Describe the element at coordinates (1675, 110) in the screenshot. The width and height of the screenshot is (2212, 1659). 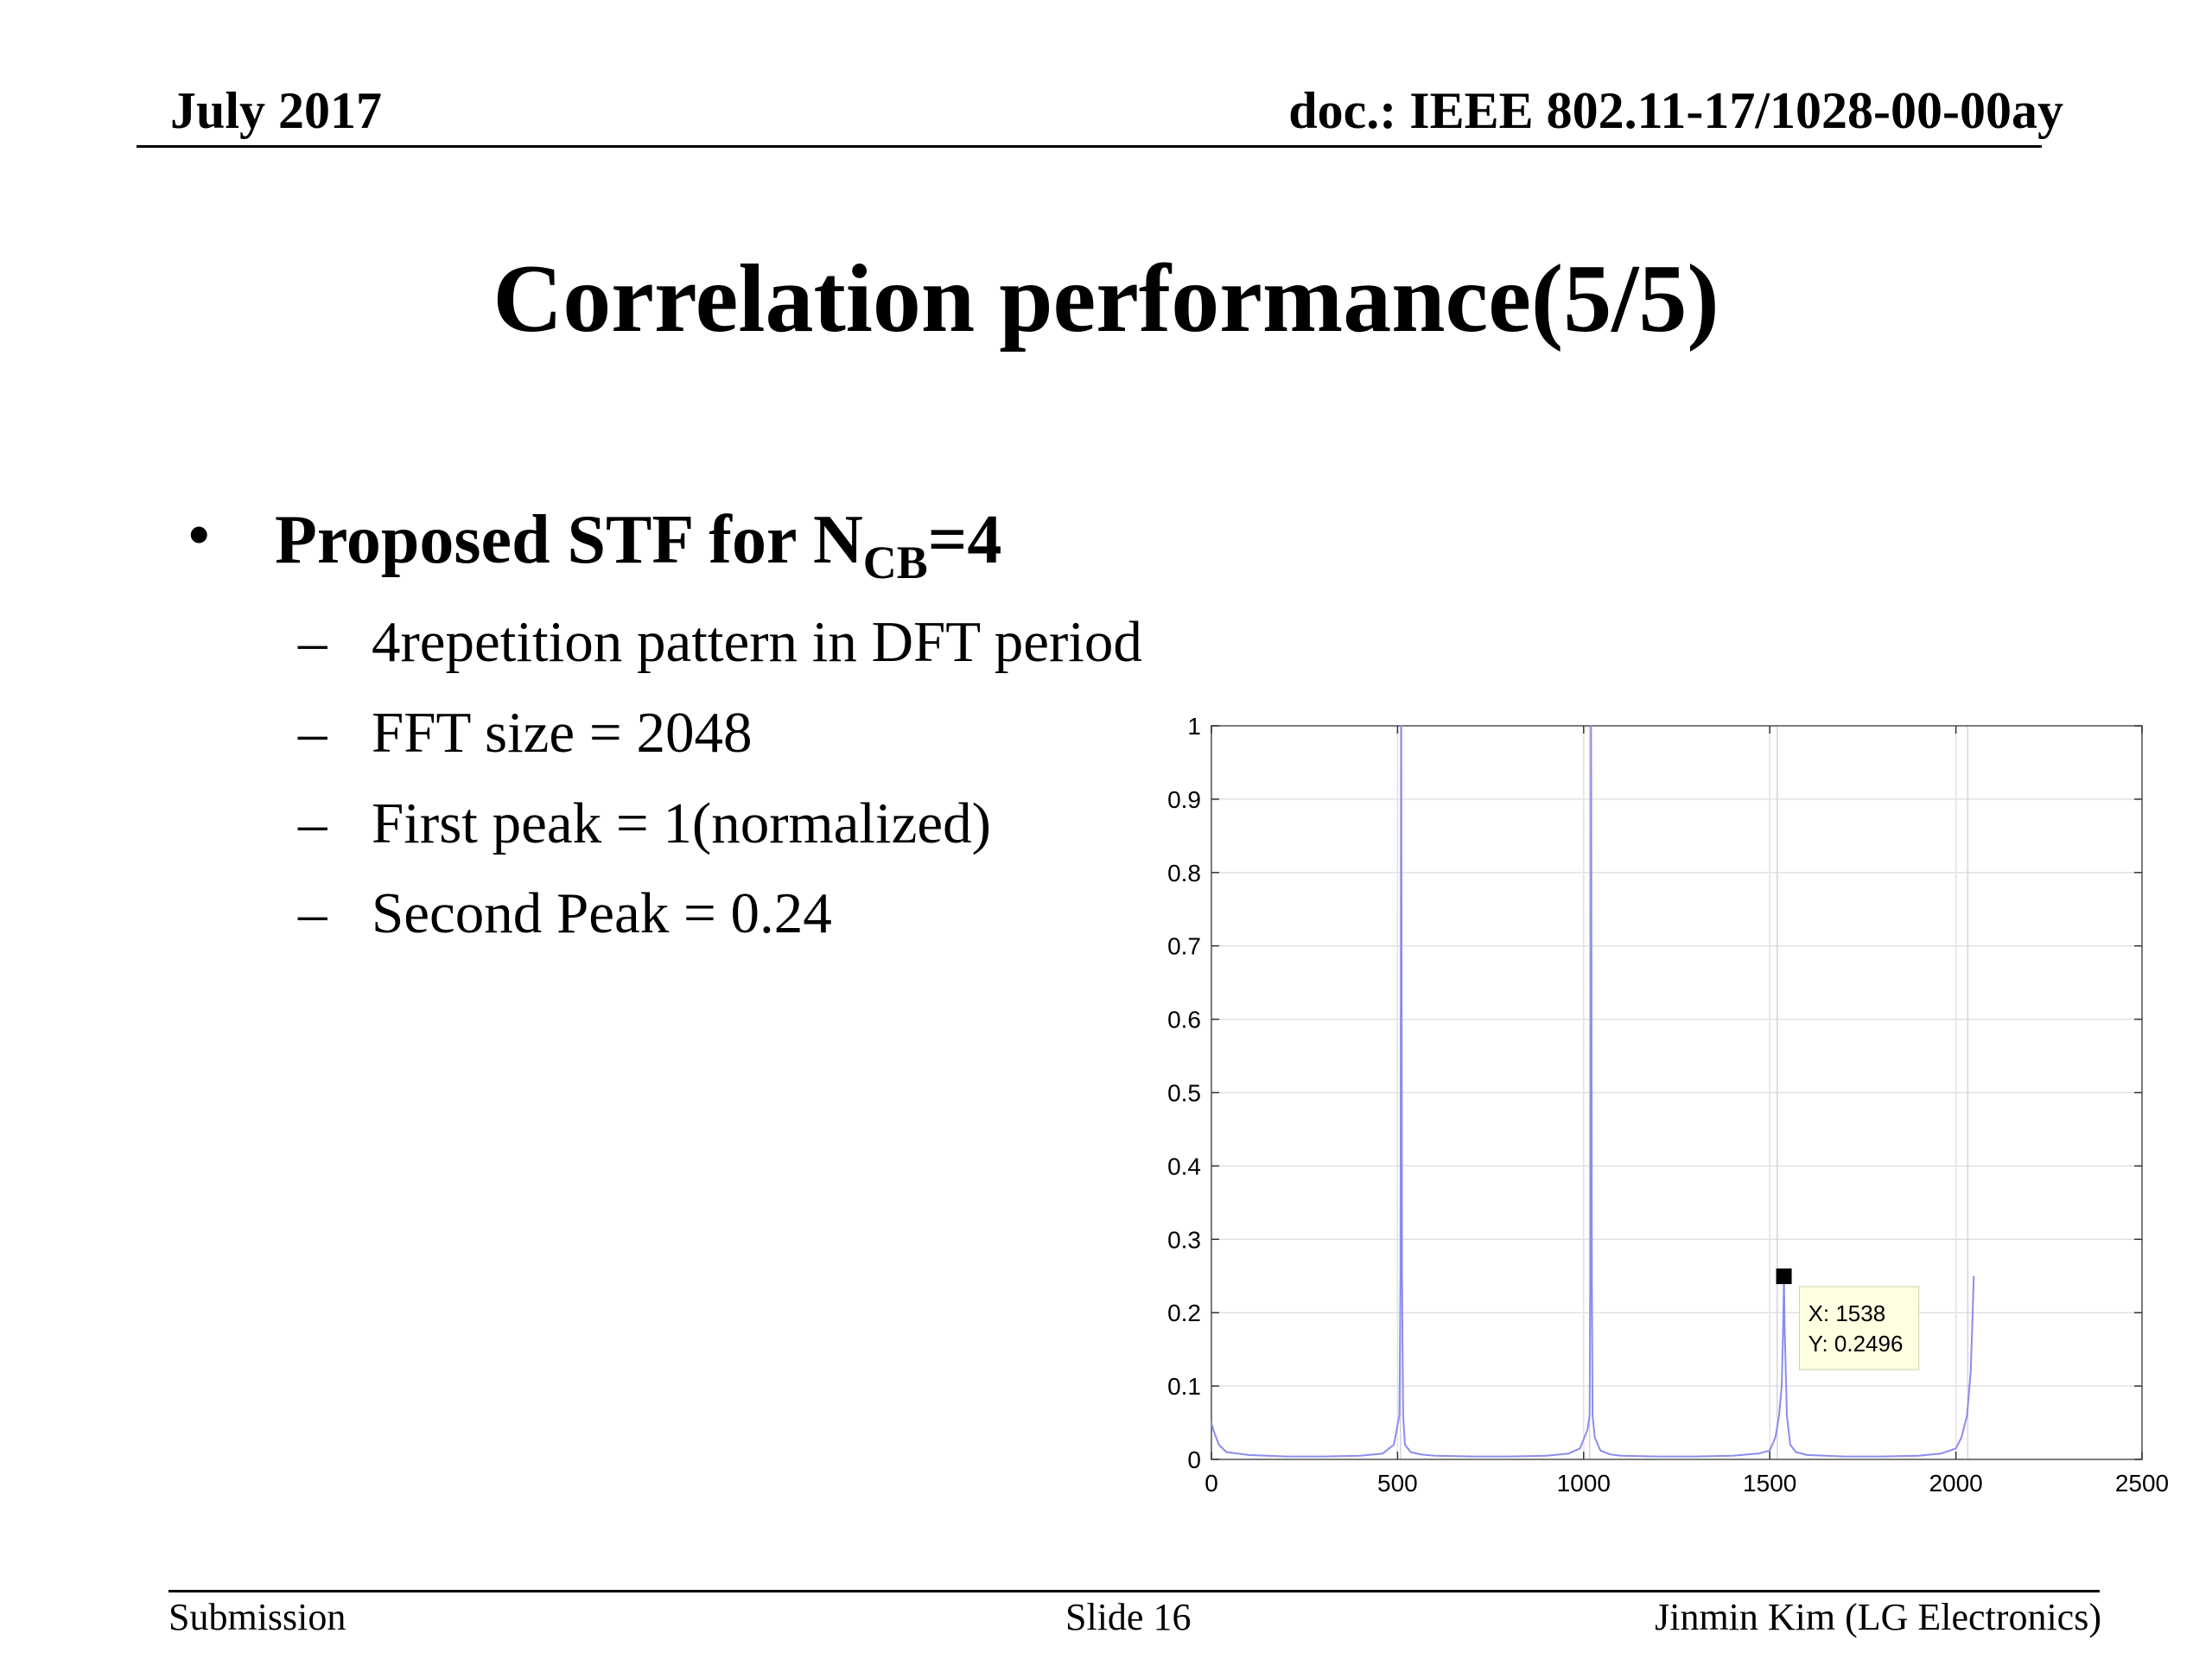
I see `header-doc-id: doc.: IEEE 802.11-17/1028-00-00ay` at that location.